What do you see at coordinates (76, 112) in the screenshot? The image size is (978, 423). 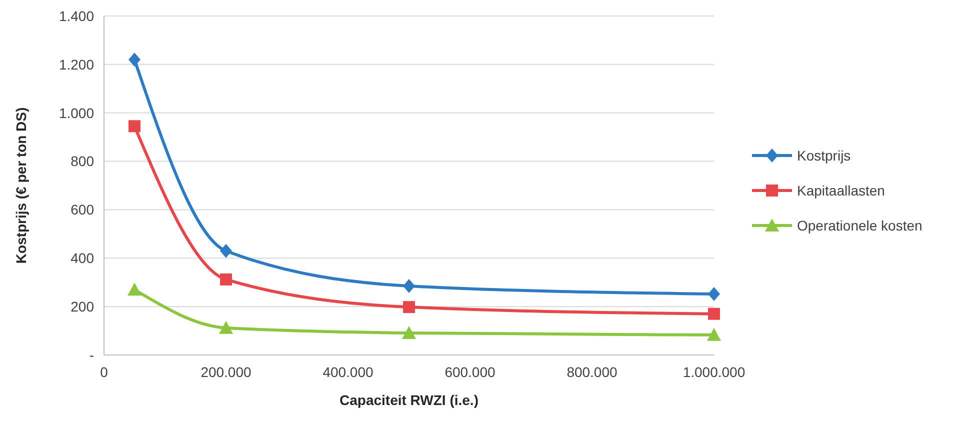 I see `y-tick-label: 1.000` at bounding box center [76, 112].